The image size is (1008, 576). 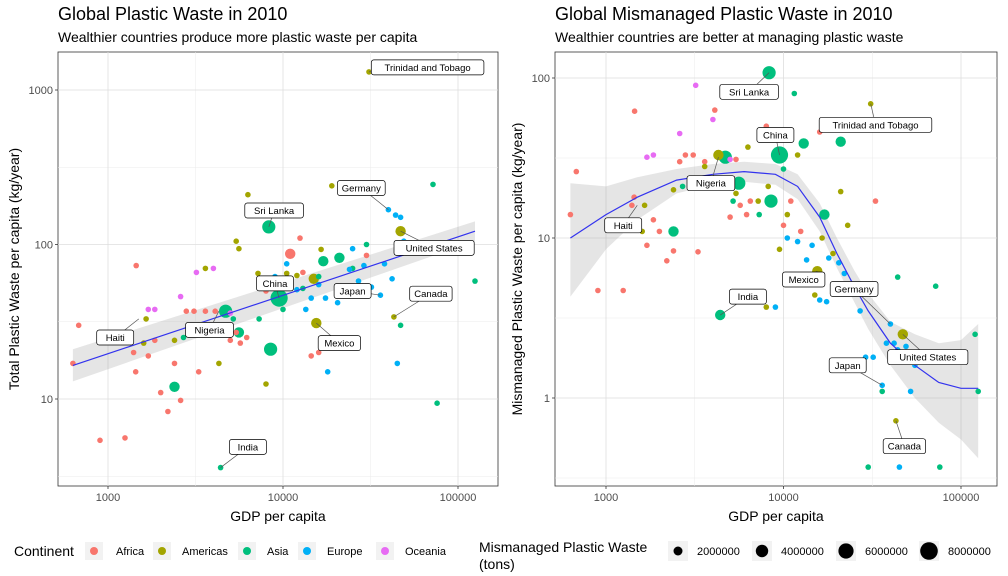 What do you see at coordinates (276, 284) in the screenshot?
I see `left-callout-label: China` at bounding box center [276, 284].